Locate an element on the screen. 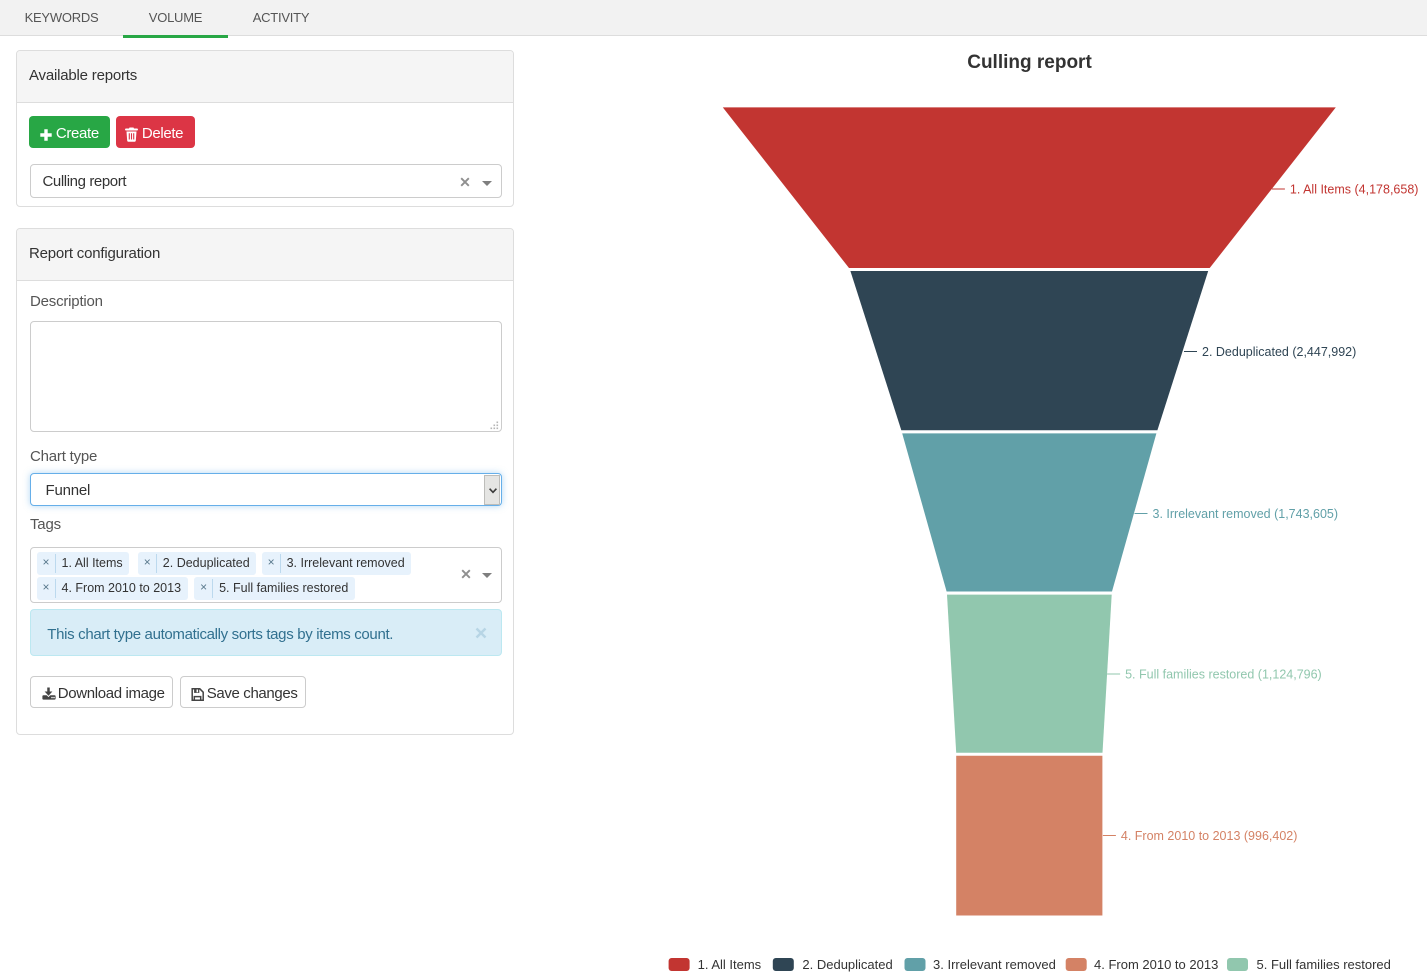 This screenshot has height=978, width=1427. svg-text: Culling report is located at coordinates (1029, 62).